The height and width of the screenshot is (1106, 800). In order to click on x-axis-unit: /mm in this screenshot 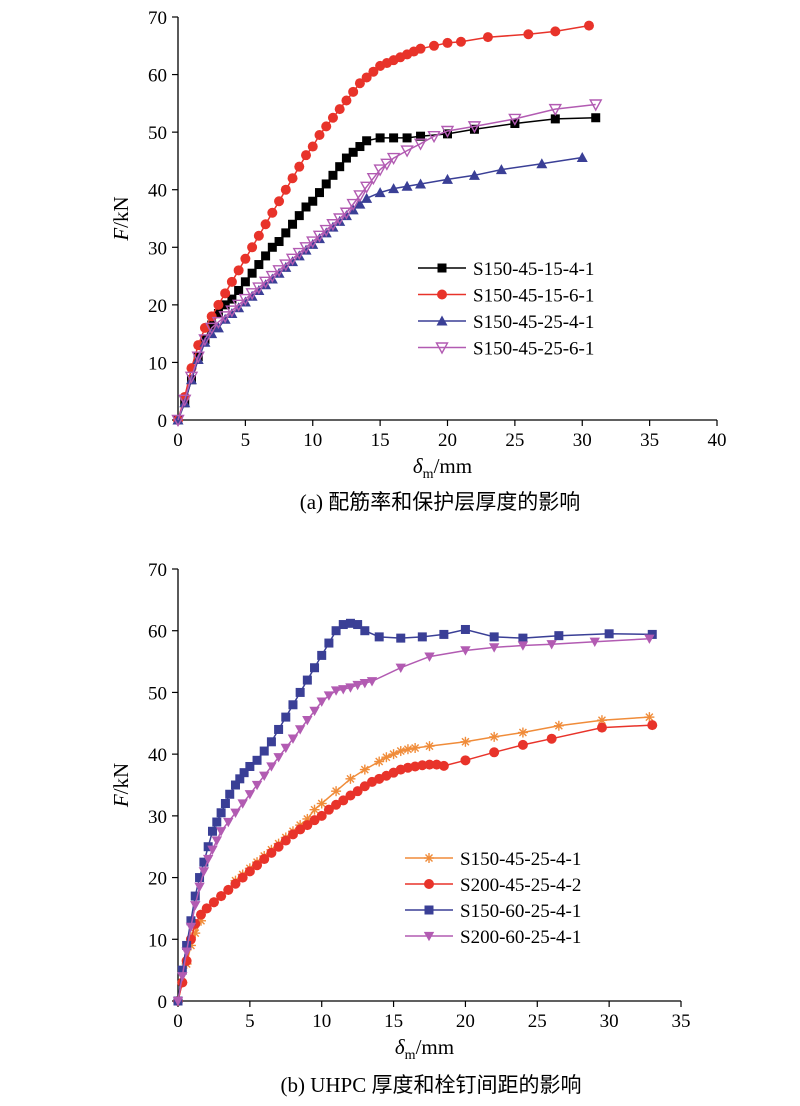, I will do `click(453, 466)`.